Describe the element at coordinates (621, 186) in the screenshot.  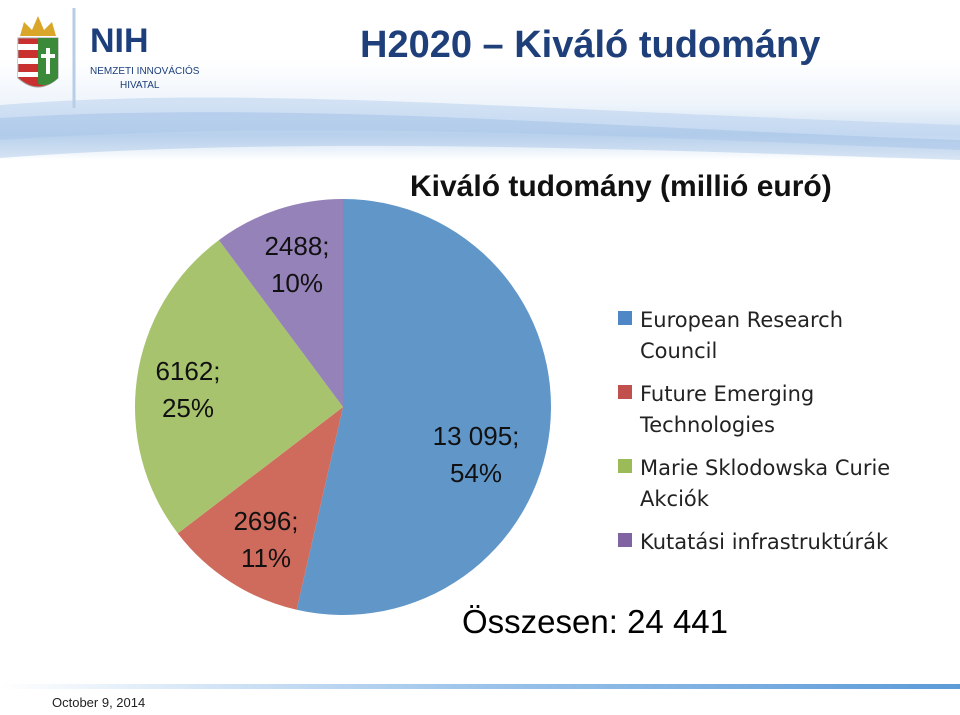
I see `chart-title: Kiváló tudomány (millió euró)` at that location.